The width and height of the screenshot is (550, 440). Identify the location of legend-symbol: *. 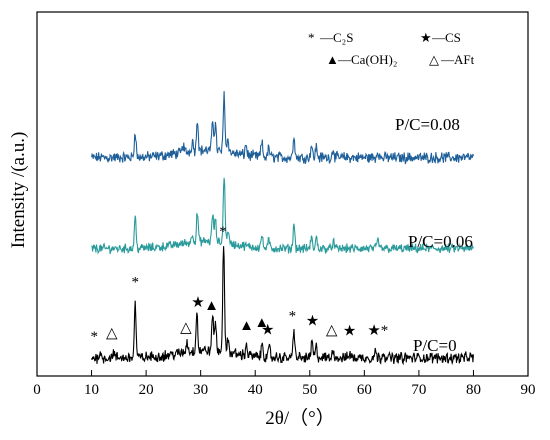
(311, 37).